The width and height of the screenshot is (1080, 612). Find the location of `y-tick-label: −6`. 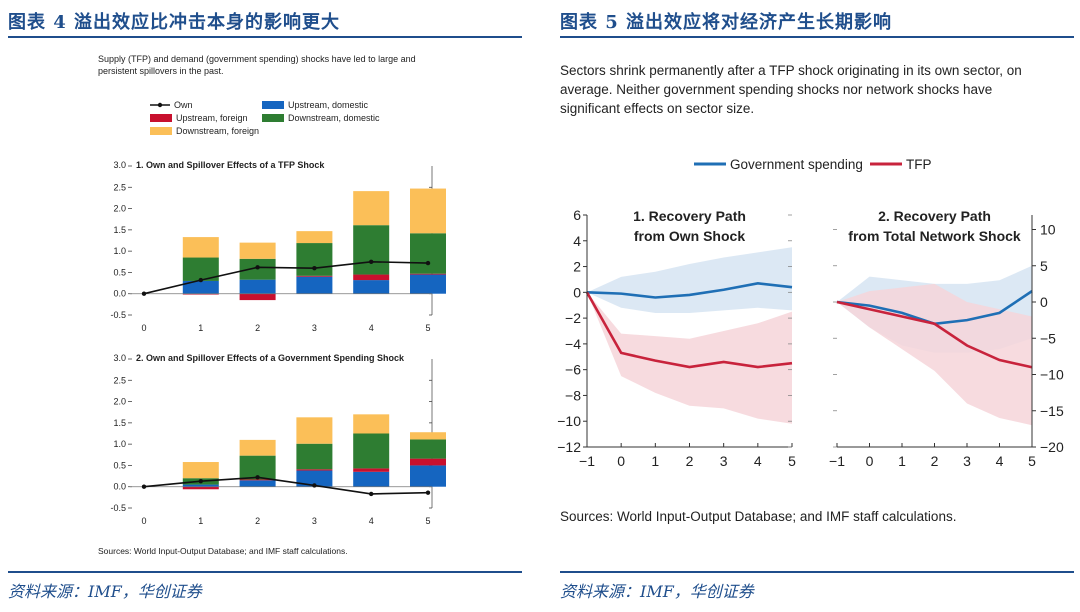

y-tick-label: −6 is located at coordinates (573, 370).